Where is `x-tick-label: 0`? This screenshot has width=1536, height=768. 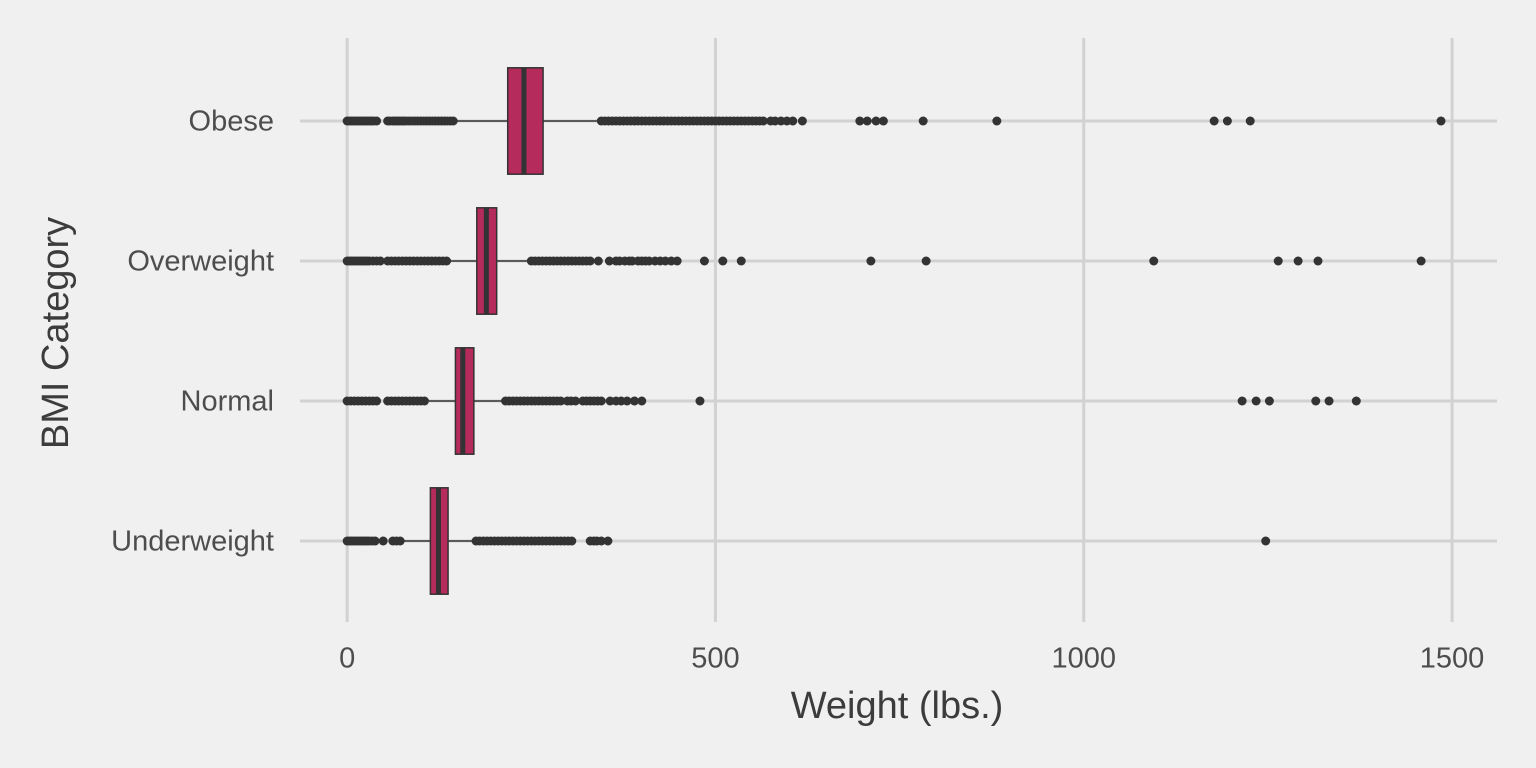
x-tick-label: 0 is located at coordinates (347, 659).